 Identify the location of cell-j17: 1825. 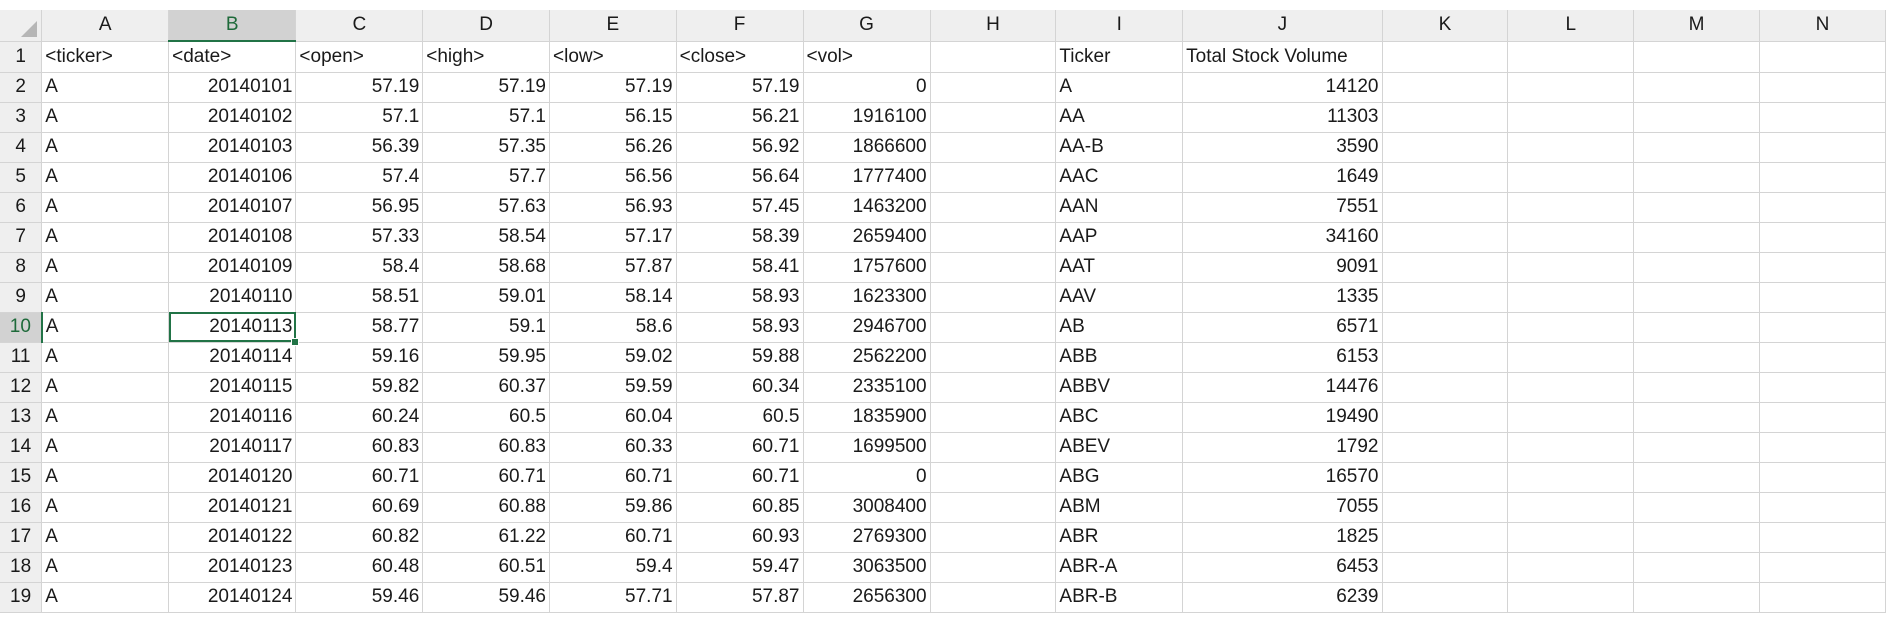
(1282, 537).